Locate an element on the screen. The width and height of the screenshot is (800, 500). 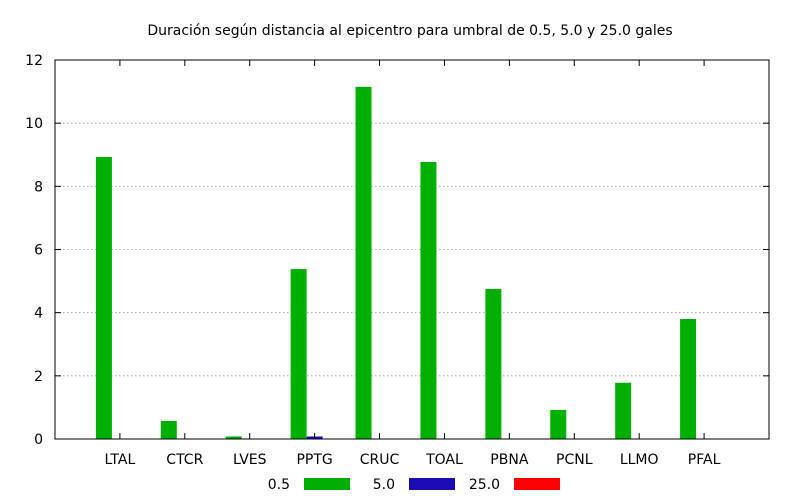
y-tick-label: 8 is located at coordinates (38, 187).